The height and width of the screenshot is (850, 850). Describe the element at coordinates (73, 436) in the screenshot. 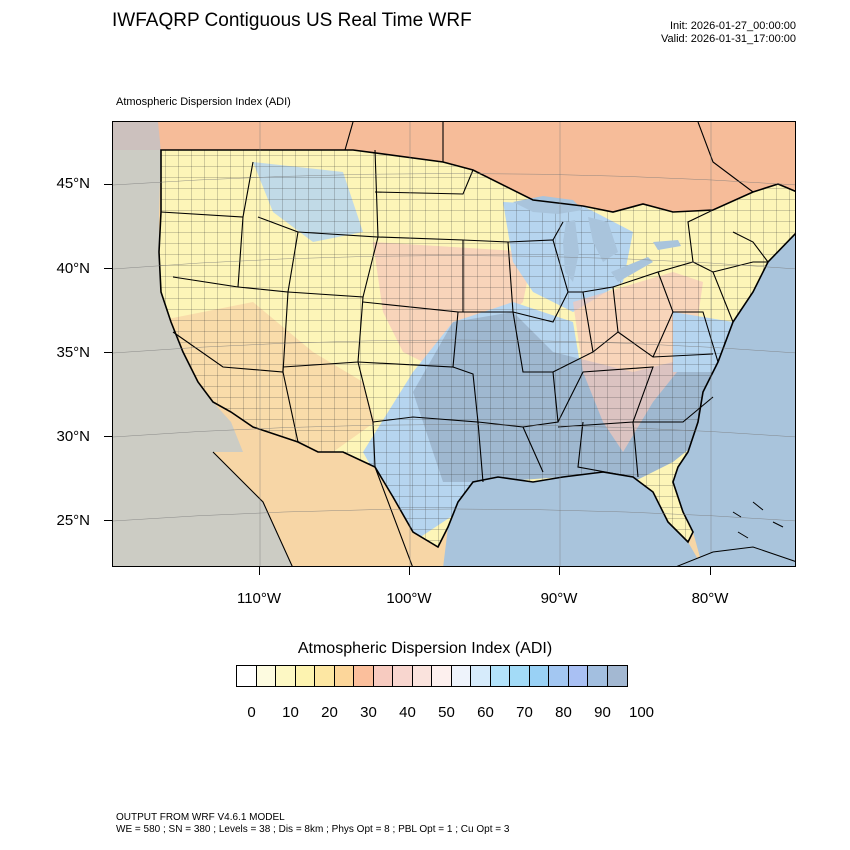

I see `lat-label-30n: 30°N` at that location.